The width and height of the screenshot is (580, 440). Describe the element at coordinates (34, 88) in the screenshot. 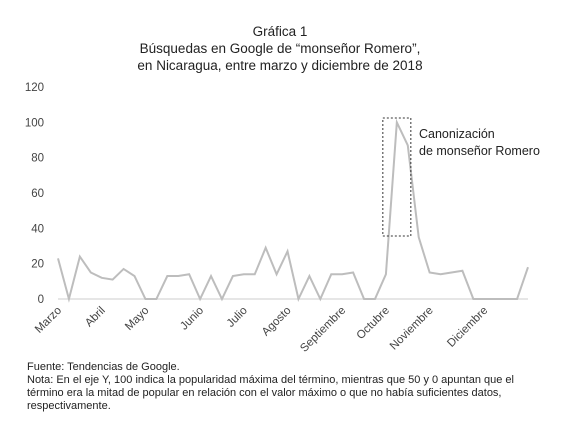

I see `y-tick-label: 120` at that location.